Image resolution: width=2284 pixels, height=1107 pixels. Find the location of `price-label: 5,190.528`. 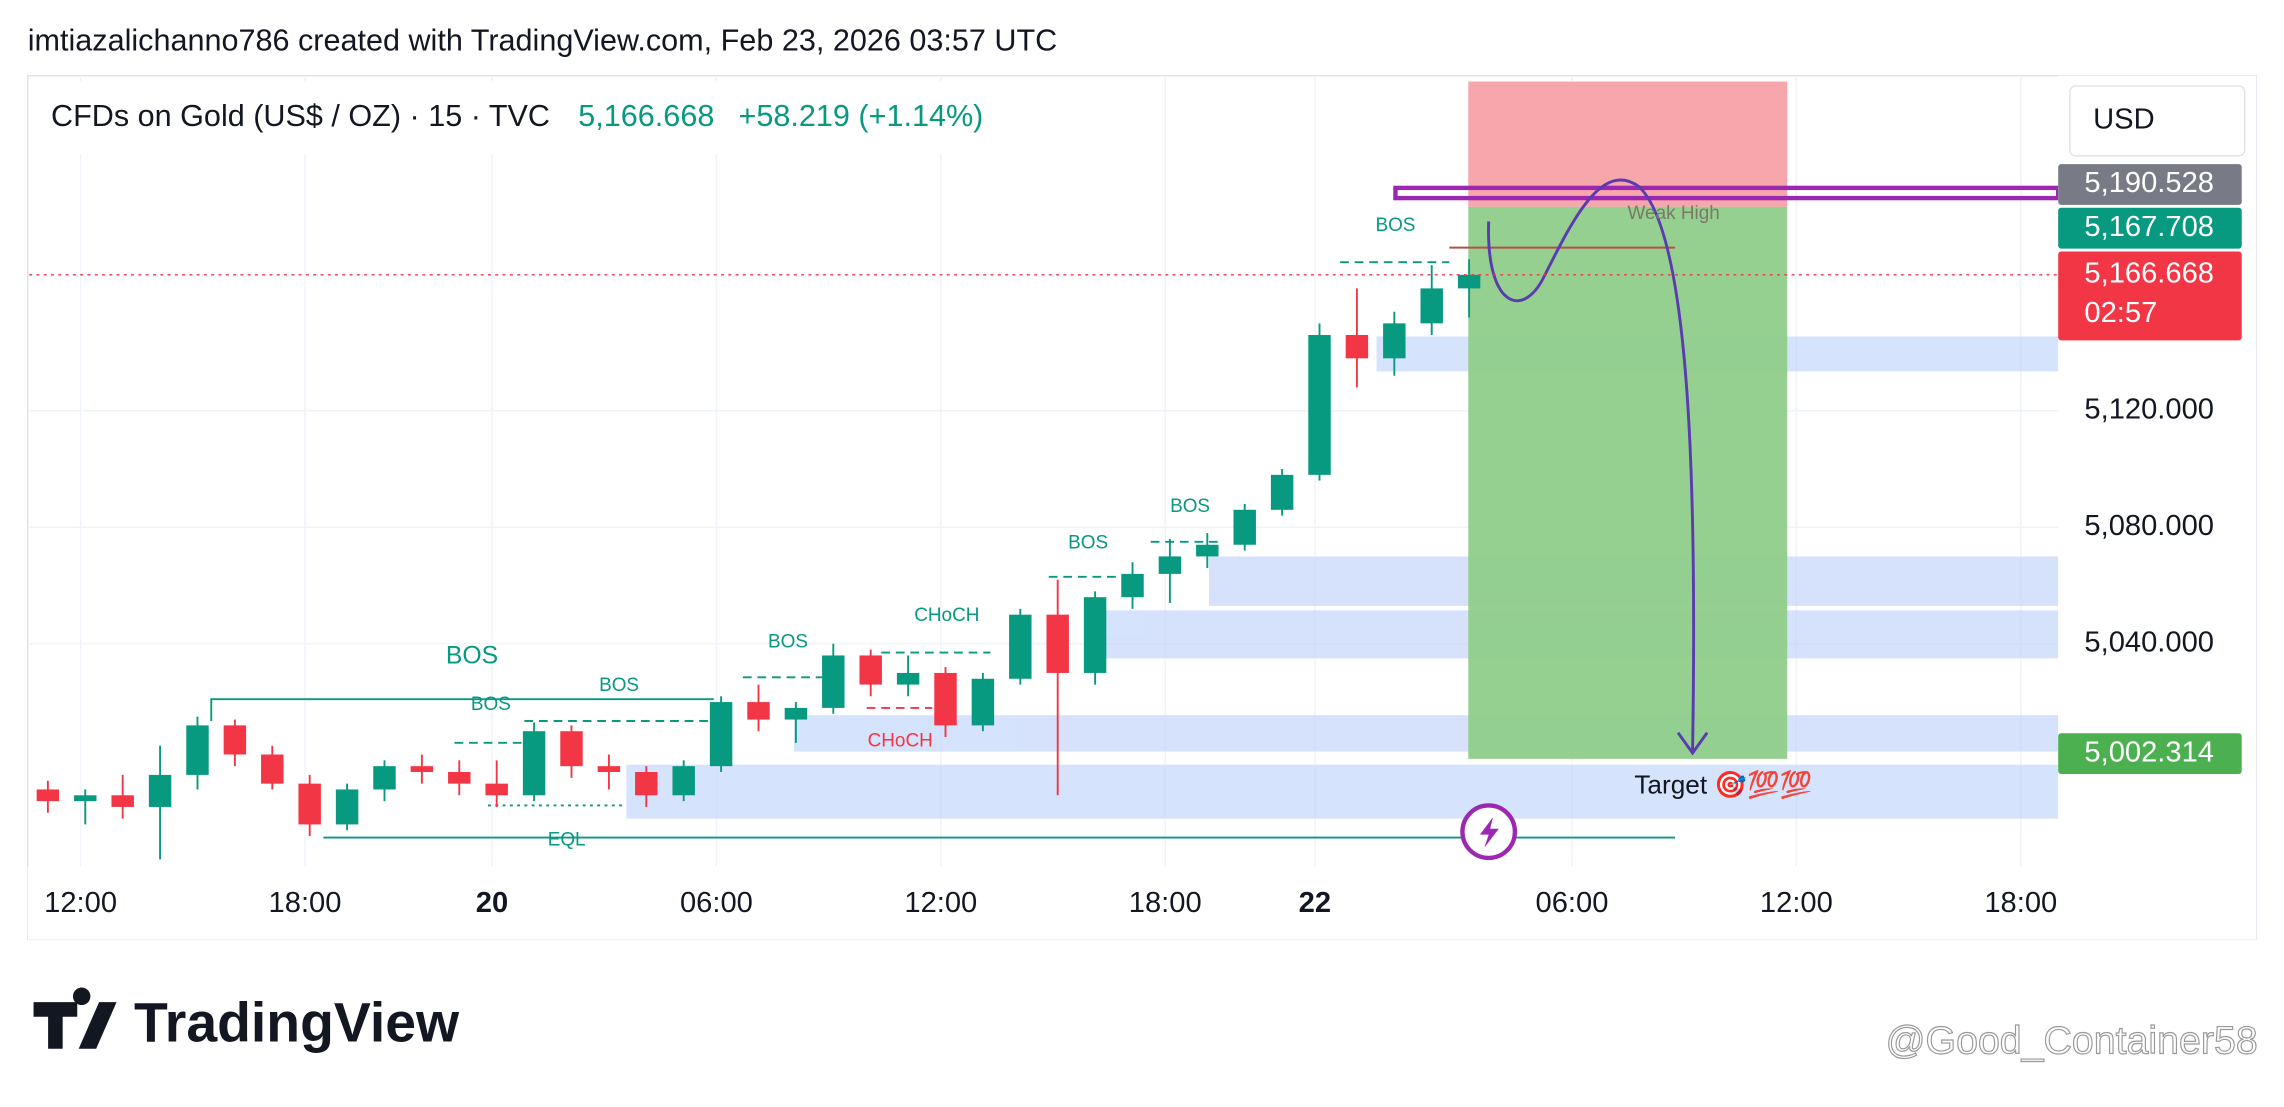

price-label: 5,190.528 is located at coordinates (2149, 183).